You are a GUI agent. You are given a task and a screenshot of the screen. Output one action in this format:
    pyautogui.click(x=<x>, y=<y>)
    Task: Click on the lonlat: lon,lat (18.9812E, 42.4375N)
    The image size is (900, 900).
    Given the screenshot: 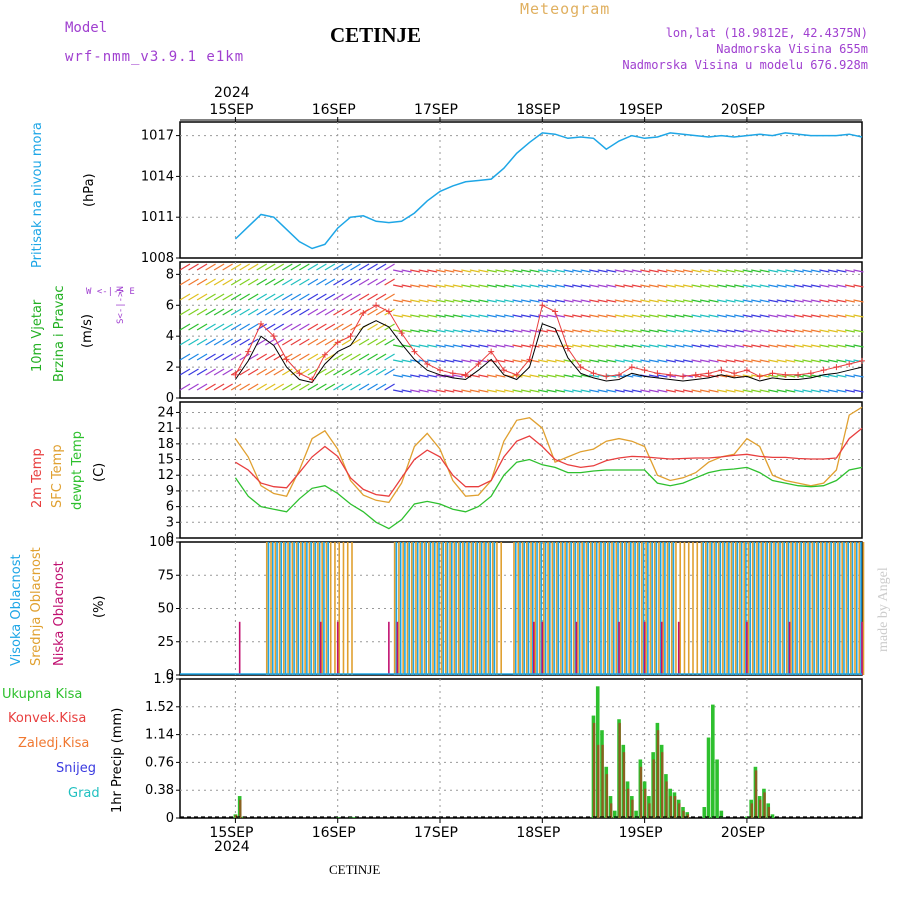 What is the action you would take?
    pyautogui.click(x=766, y=33)
    